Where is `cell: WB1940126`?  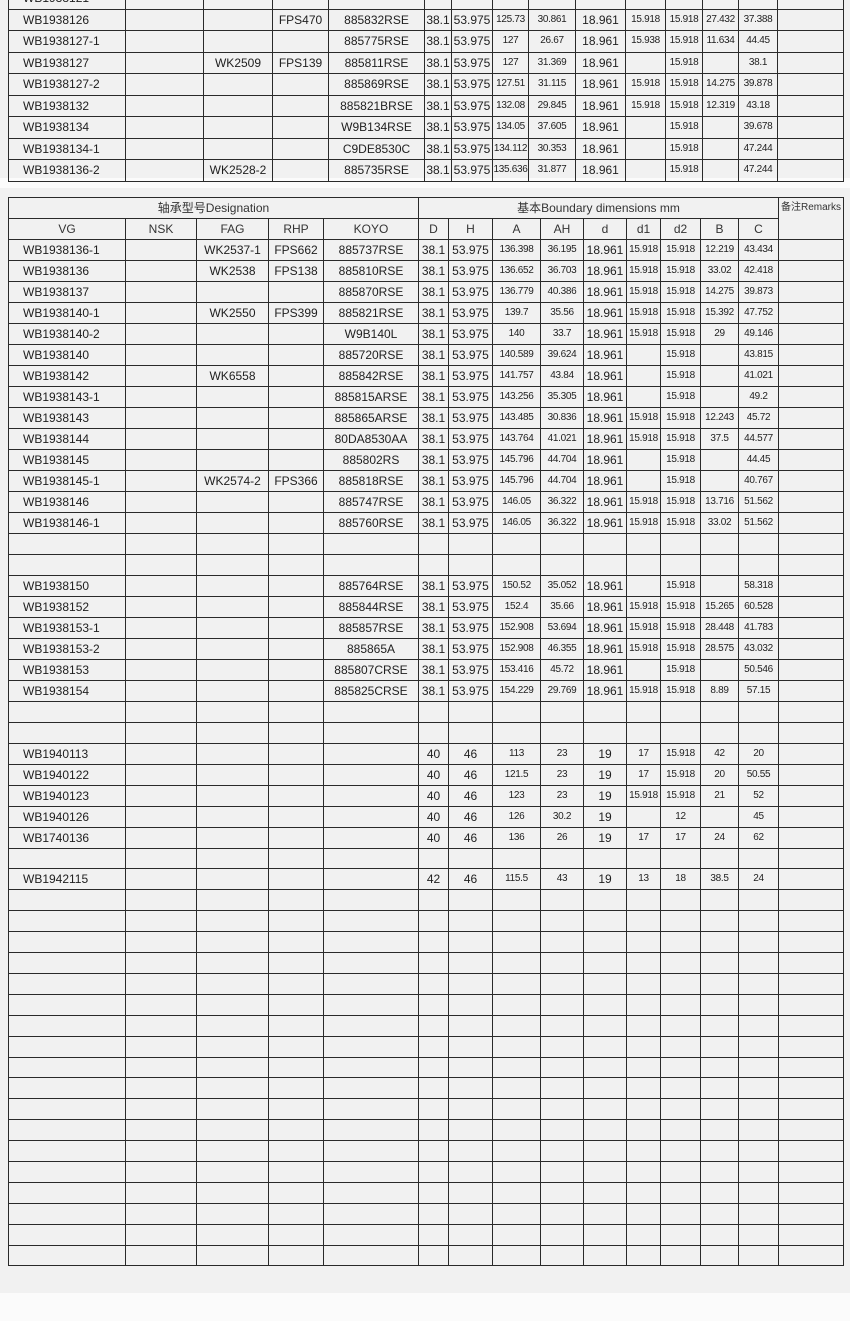
cell: WB1940126 is located at coordinates (67, 816).